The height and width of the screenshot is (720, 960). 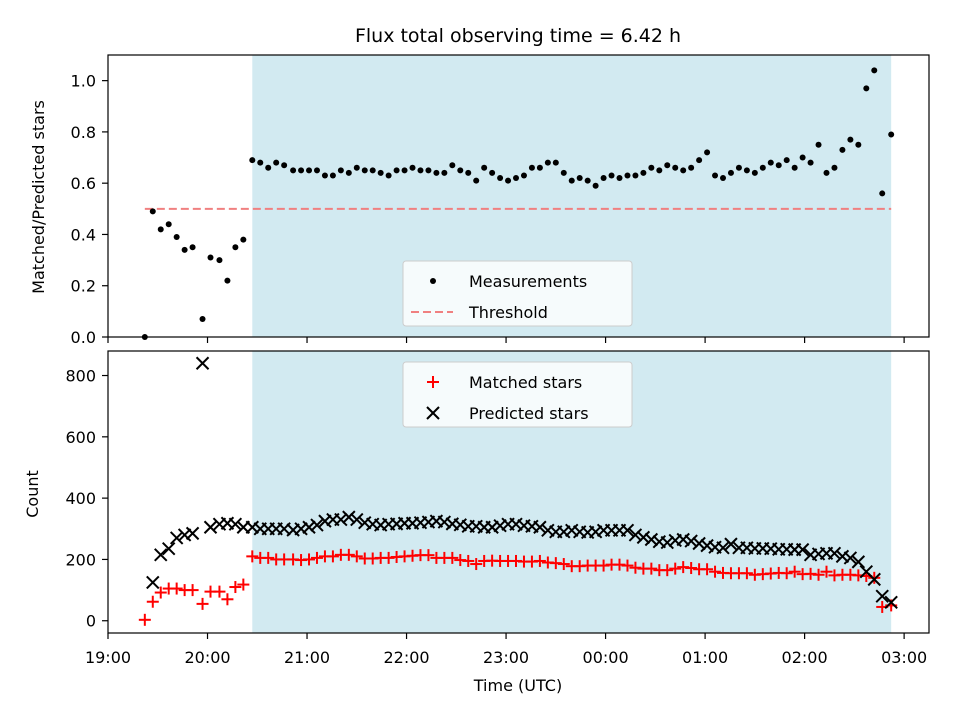 I want to click on top-y-tick-label: 0.6, so click(x=83, y=183).